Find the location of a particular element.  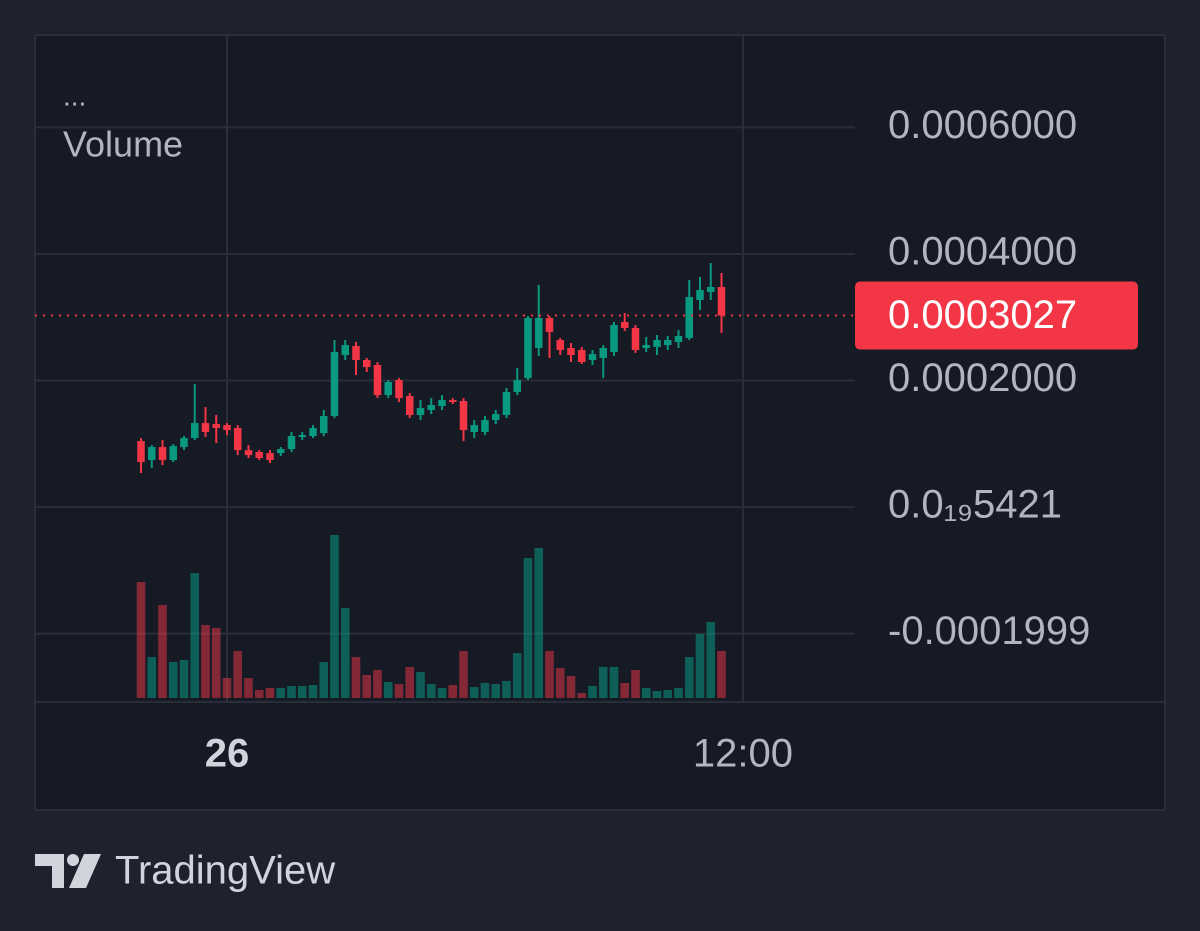

y-tick-label: 0.0006000 is located at coordinates (982, 125).